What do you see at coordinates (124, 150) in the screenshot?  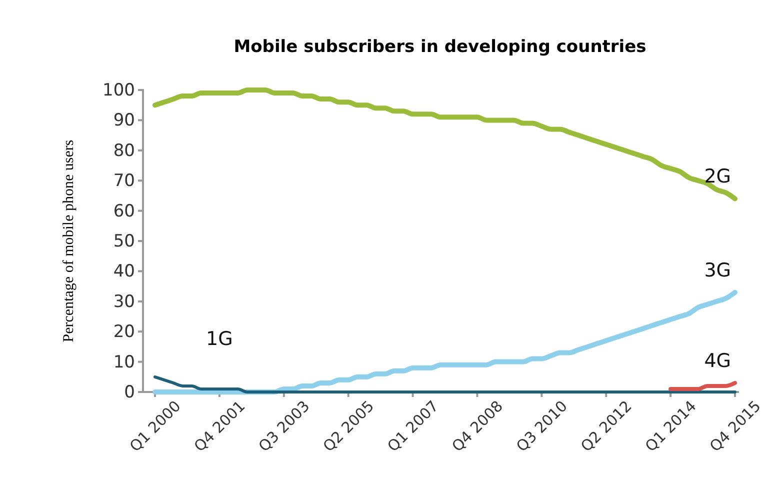 I see `y-tick-label: 80` at bounding box center [124, 150].